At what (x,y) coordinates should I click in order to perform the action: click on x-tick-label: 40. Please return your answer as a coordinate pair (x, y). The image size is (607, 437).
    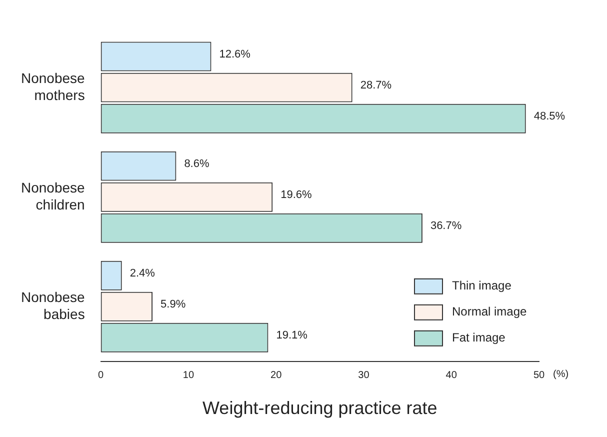
    Looking at the image, I should click on (452, 376).